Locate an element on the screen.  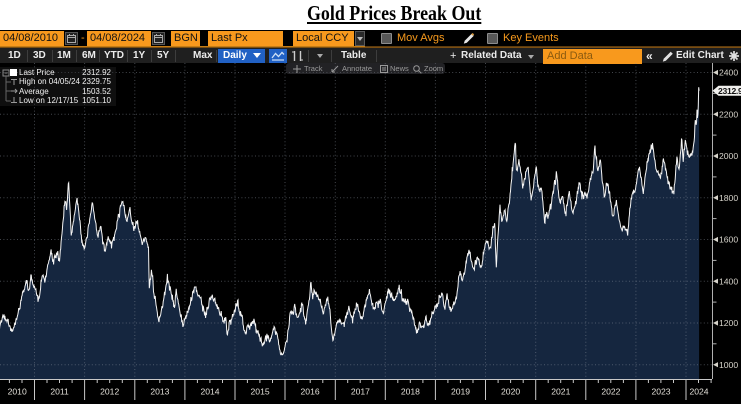
svg-text: 2022 is located at coordinates (610, 392).